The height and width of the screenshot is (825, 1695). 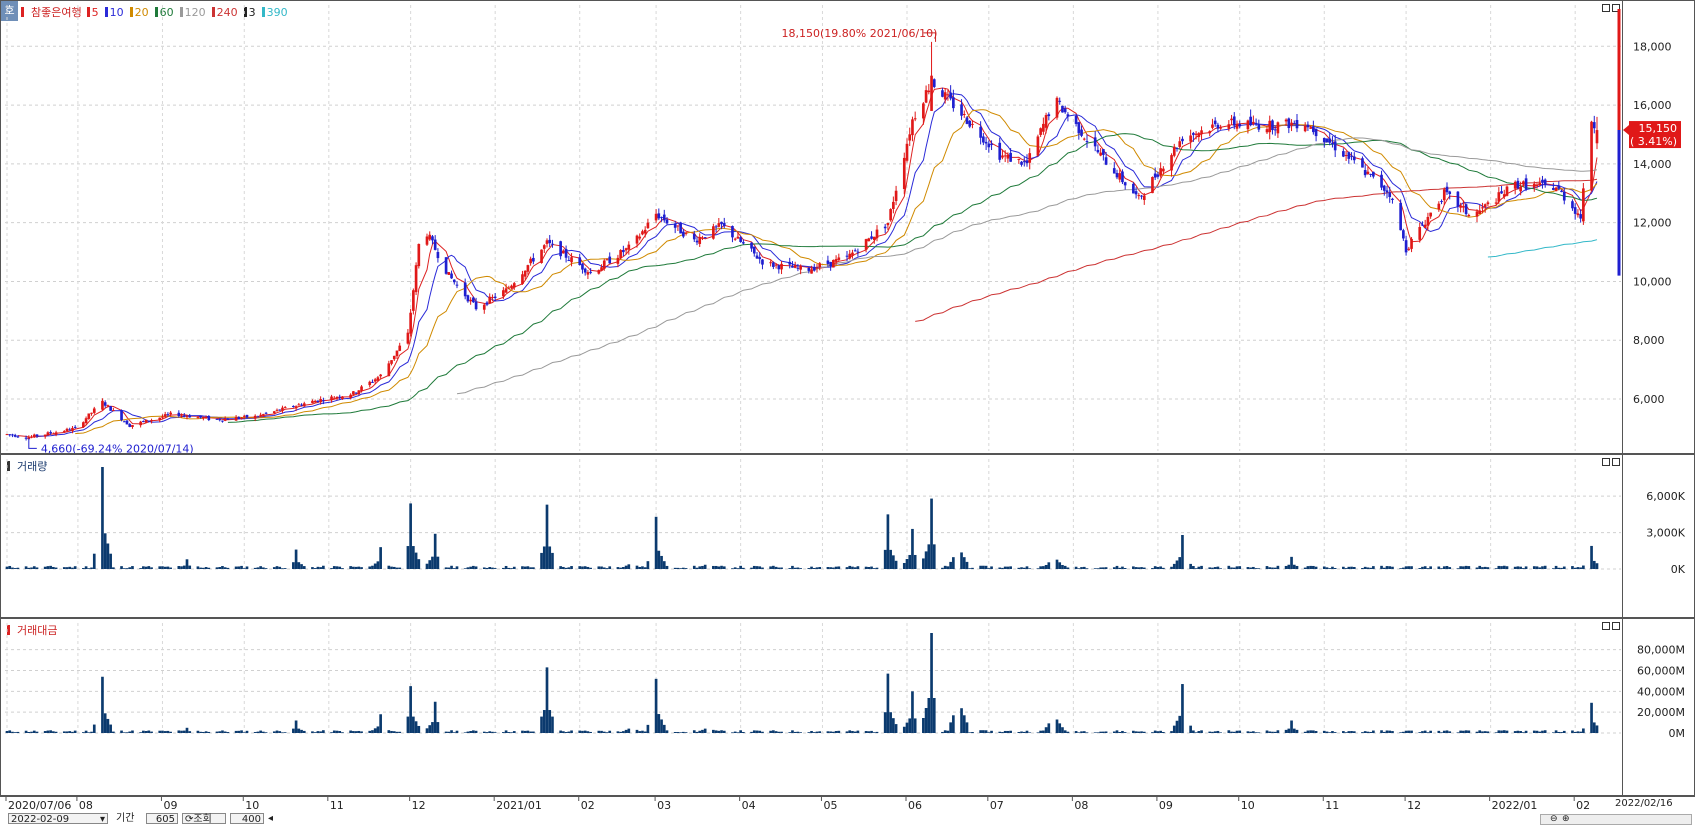 I want to click on corner-badge: 호, so click(x=9, y=11).